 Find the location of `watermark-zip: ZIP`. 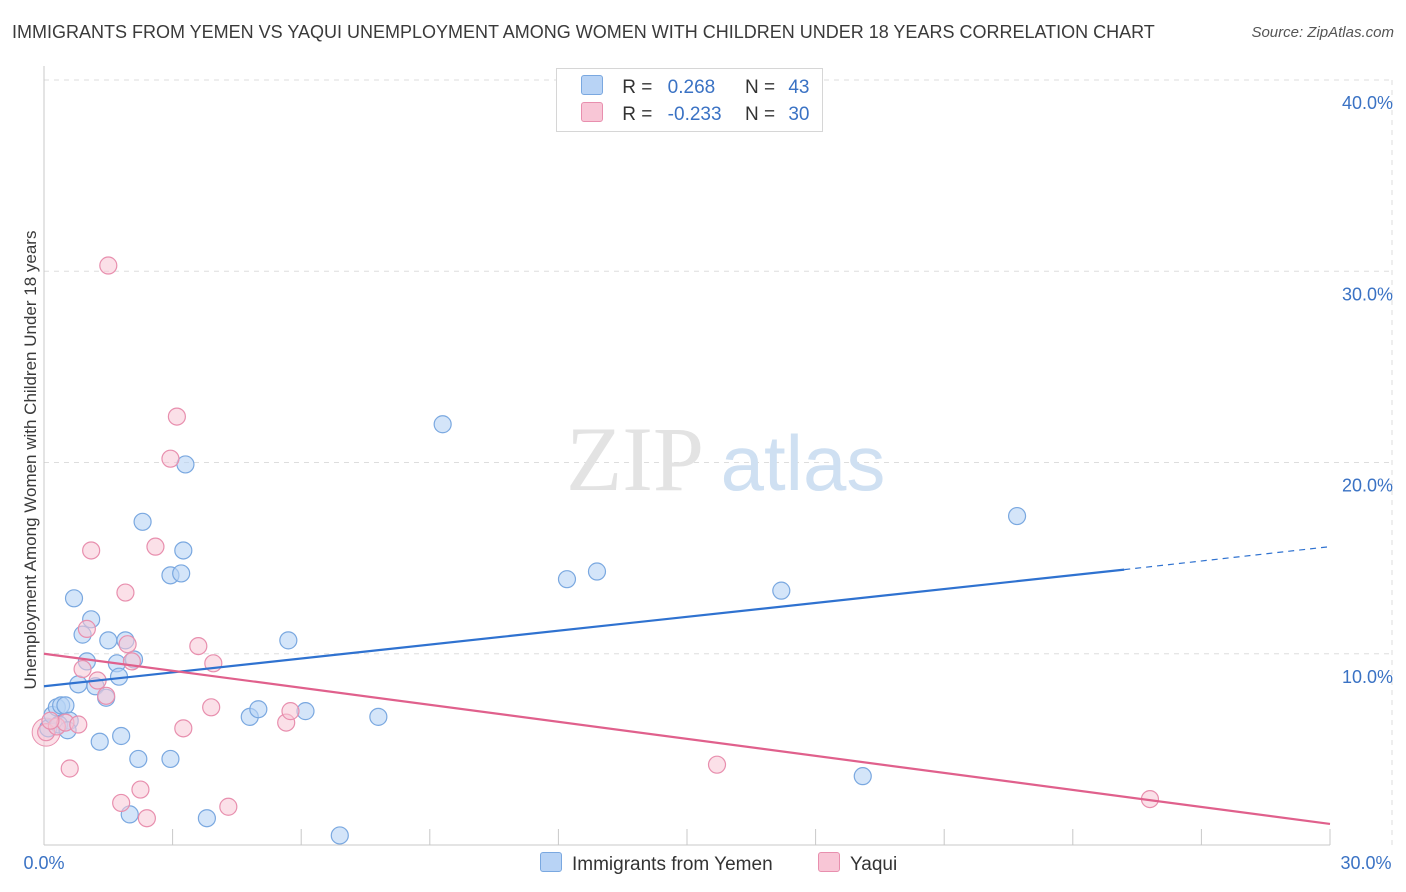

watermark-zip: ZIP is located at coordinates (635, 459).